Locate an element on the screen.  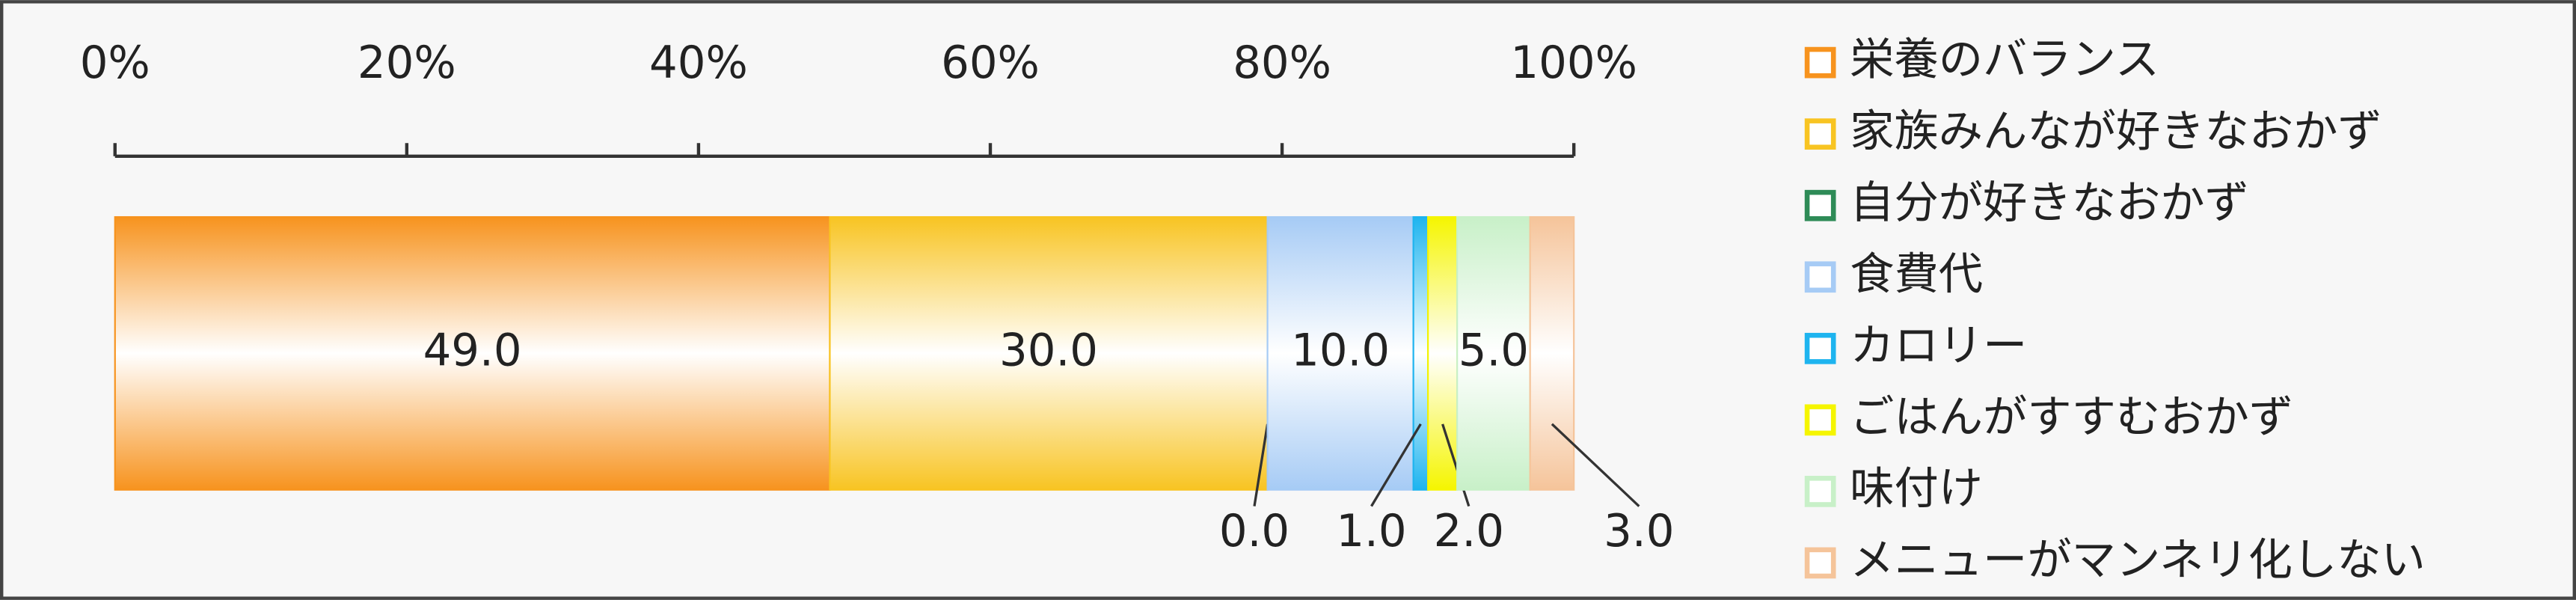
value-label: 30.0 is located at coordinates (1048, 350).